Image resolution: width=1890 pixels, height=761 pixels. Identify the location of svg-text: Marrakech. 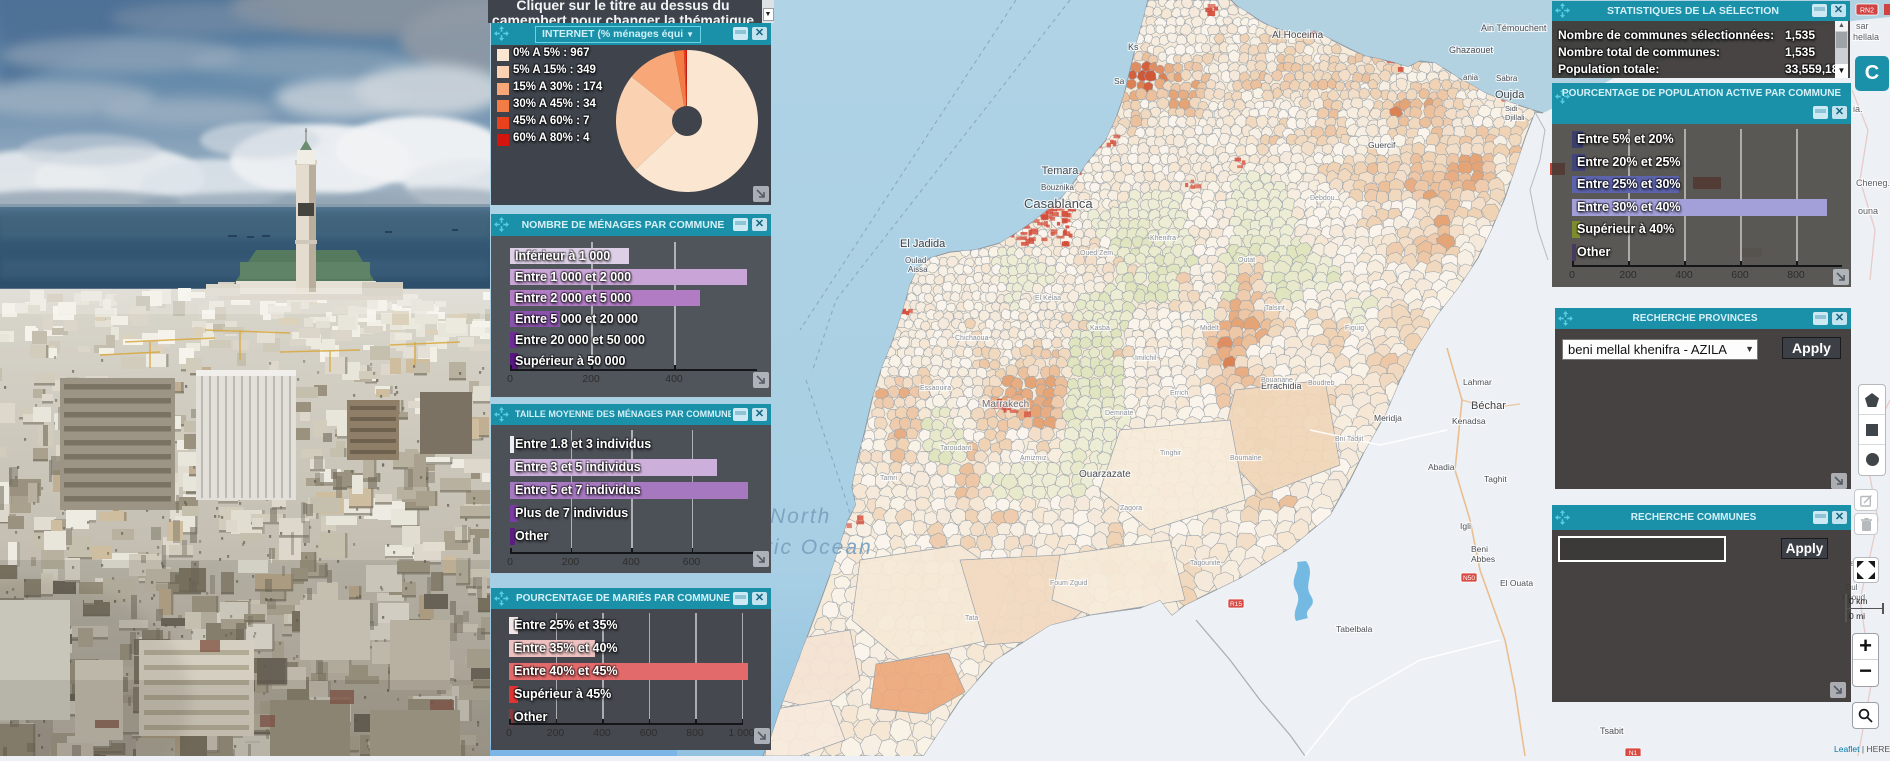
(1005, 404).